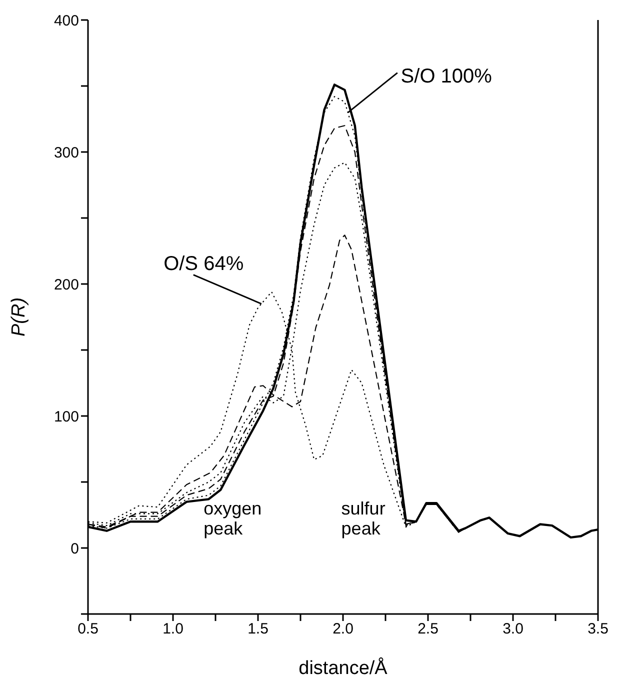  I want to click on y-tick-label: 400, so click(66, 21).